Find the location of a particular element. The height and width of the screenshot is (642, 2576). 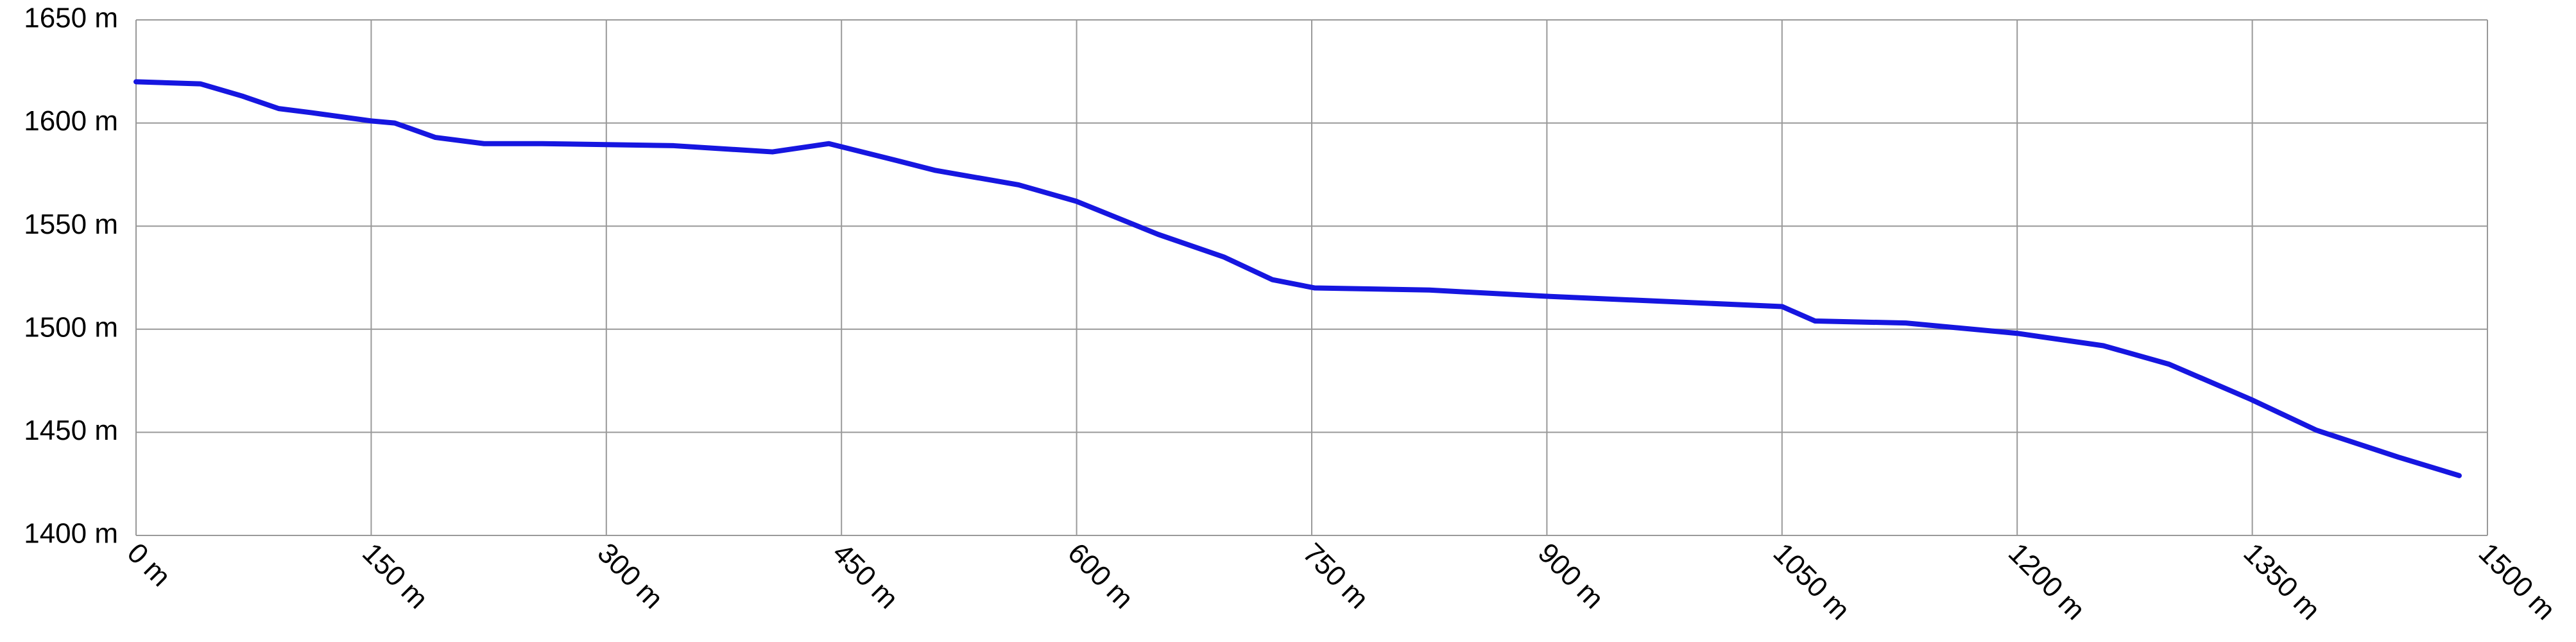

x-tick-label: 150 m is located at coordinates (395, 576).